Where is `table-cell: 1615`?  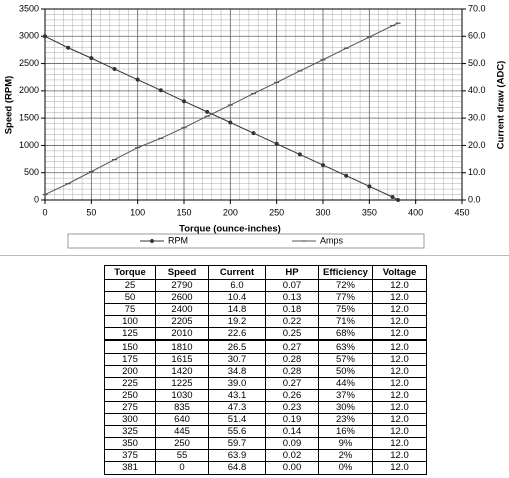
table-cell: 1615 is located at coordinates (182, 359).